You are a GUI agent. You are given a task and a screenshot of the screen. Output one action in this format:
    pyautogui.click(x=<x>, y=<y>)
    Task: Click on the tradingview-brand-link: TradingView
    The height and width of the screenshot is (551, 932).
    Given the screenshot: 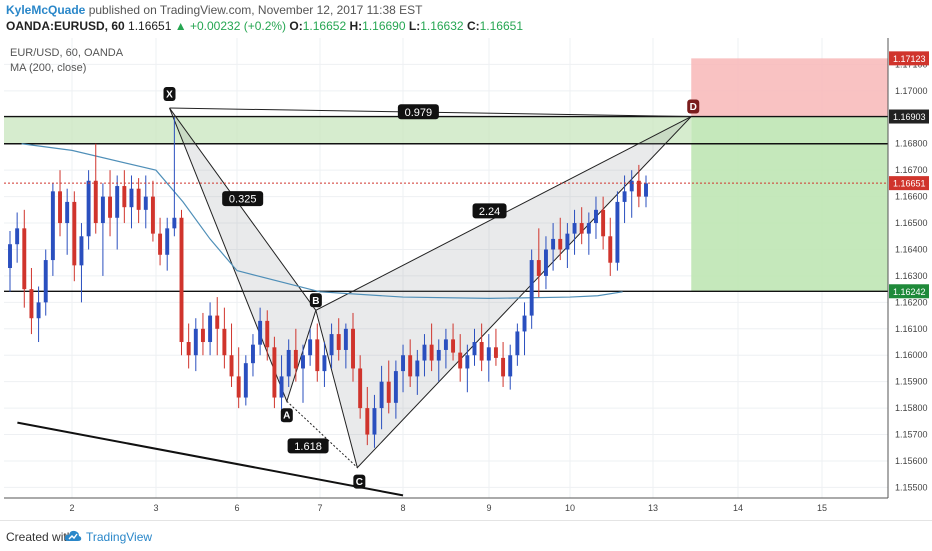 What is the action you would take?
    pyautogui.click(x=119, y=537)
    